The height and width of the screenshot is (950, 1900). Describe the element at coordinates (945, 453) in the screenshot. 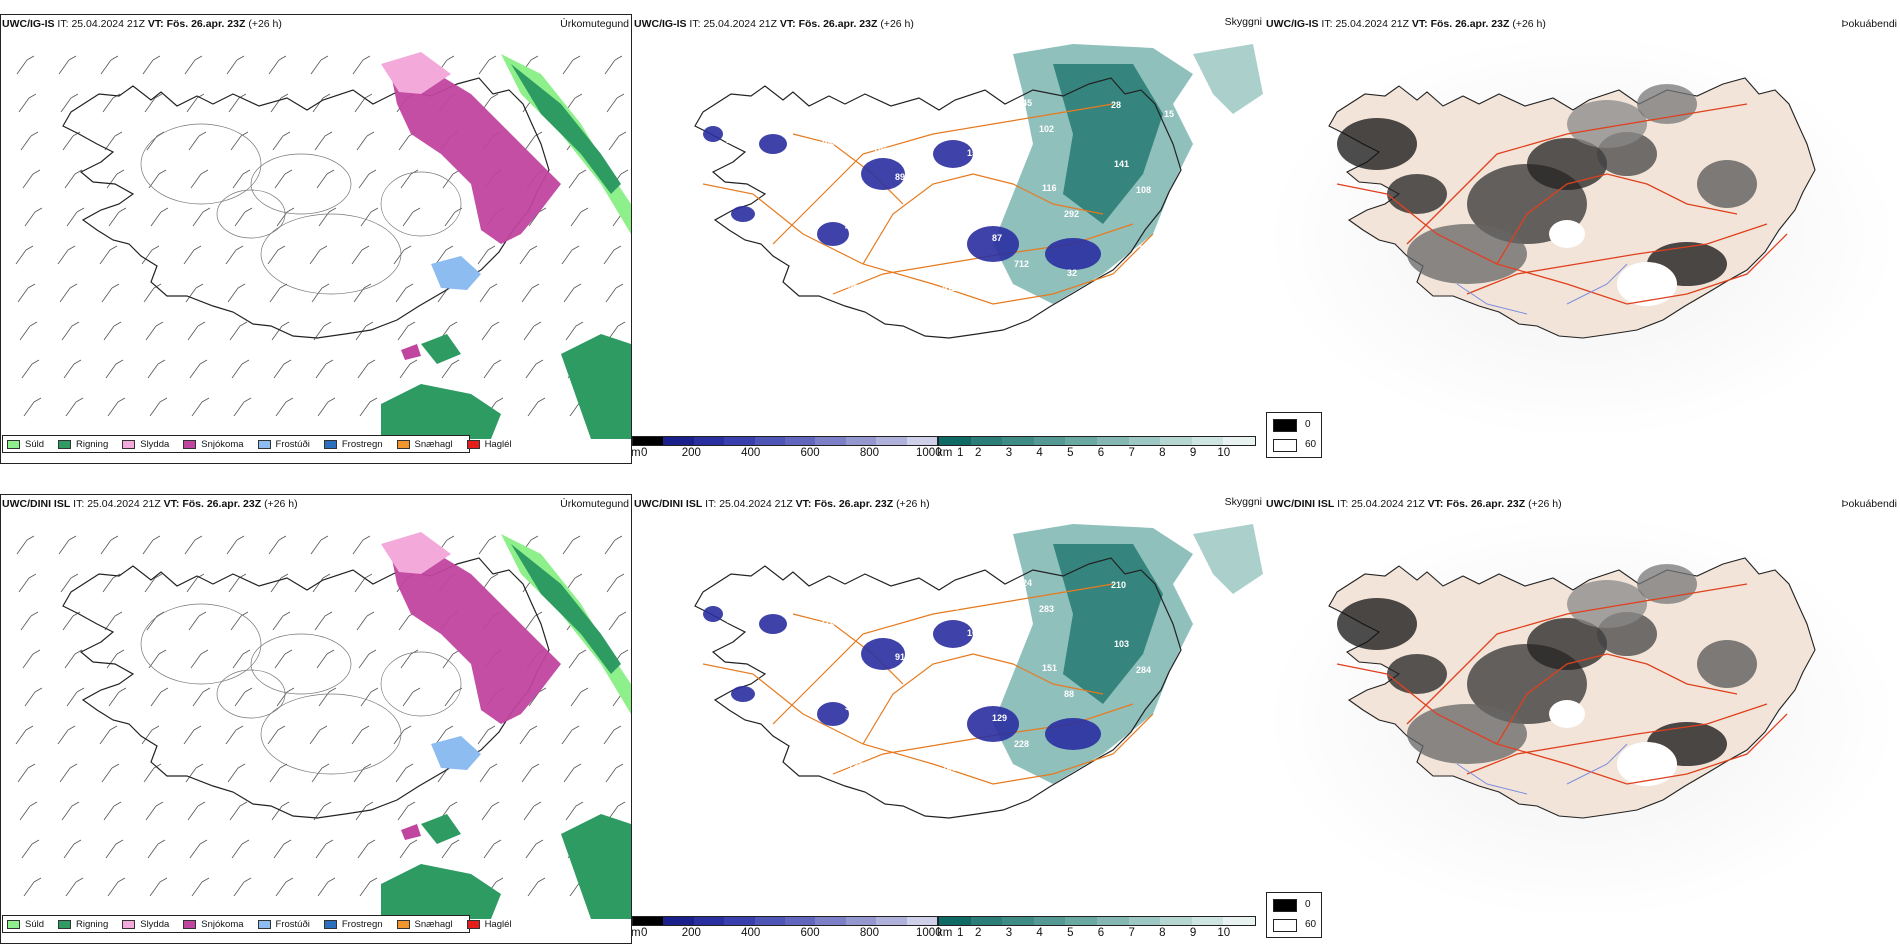

I see `colorbar-unit: km` at that location.